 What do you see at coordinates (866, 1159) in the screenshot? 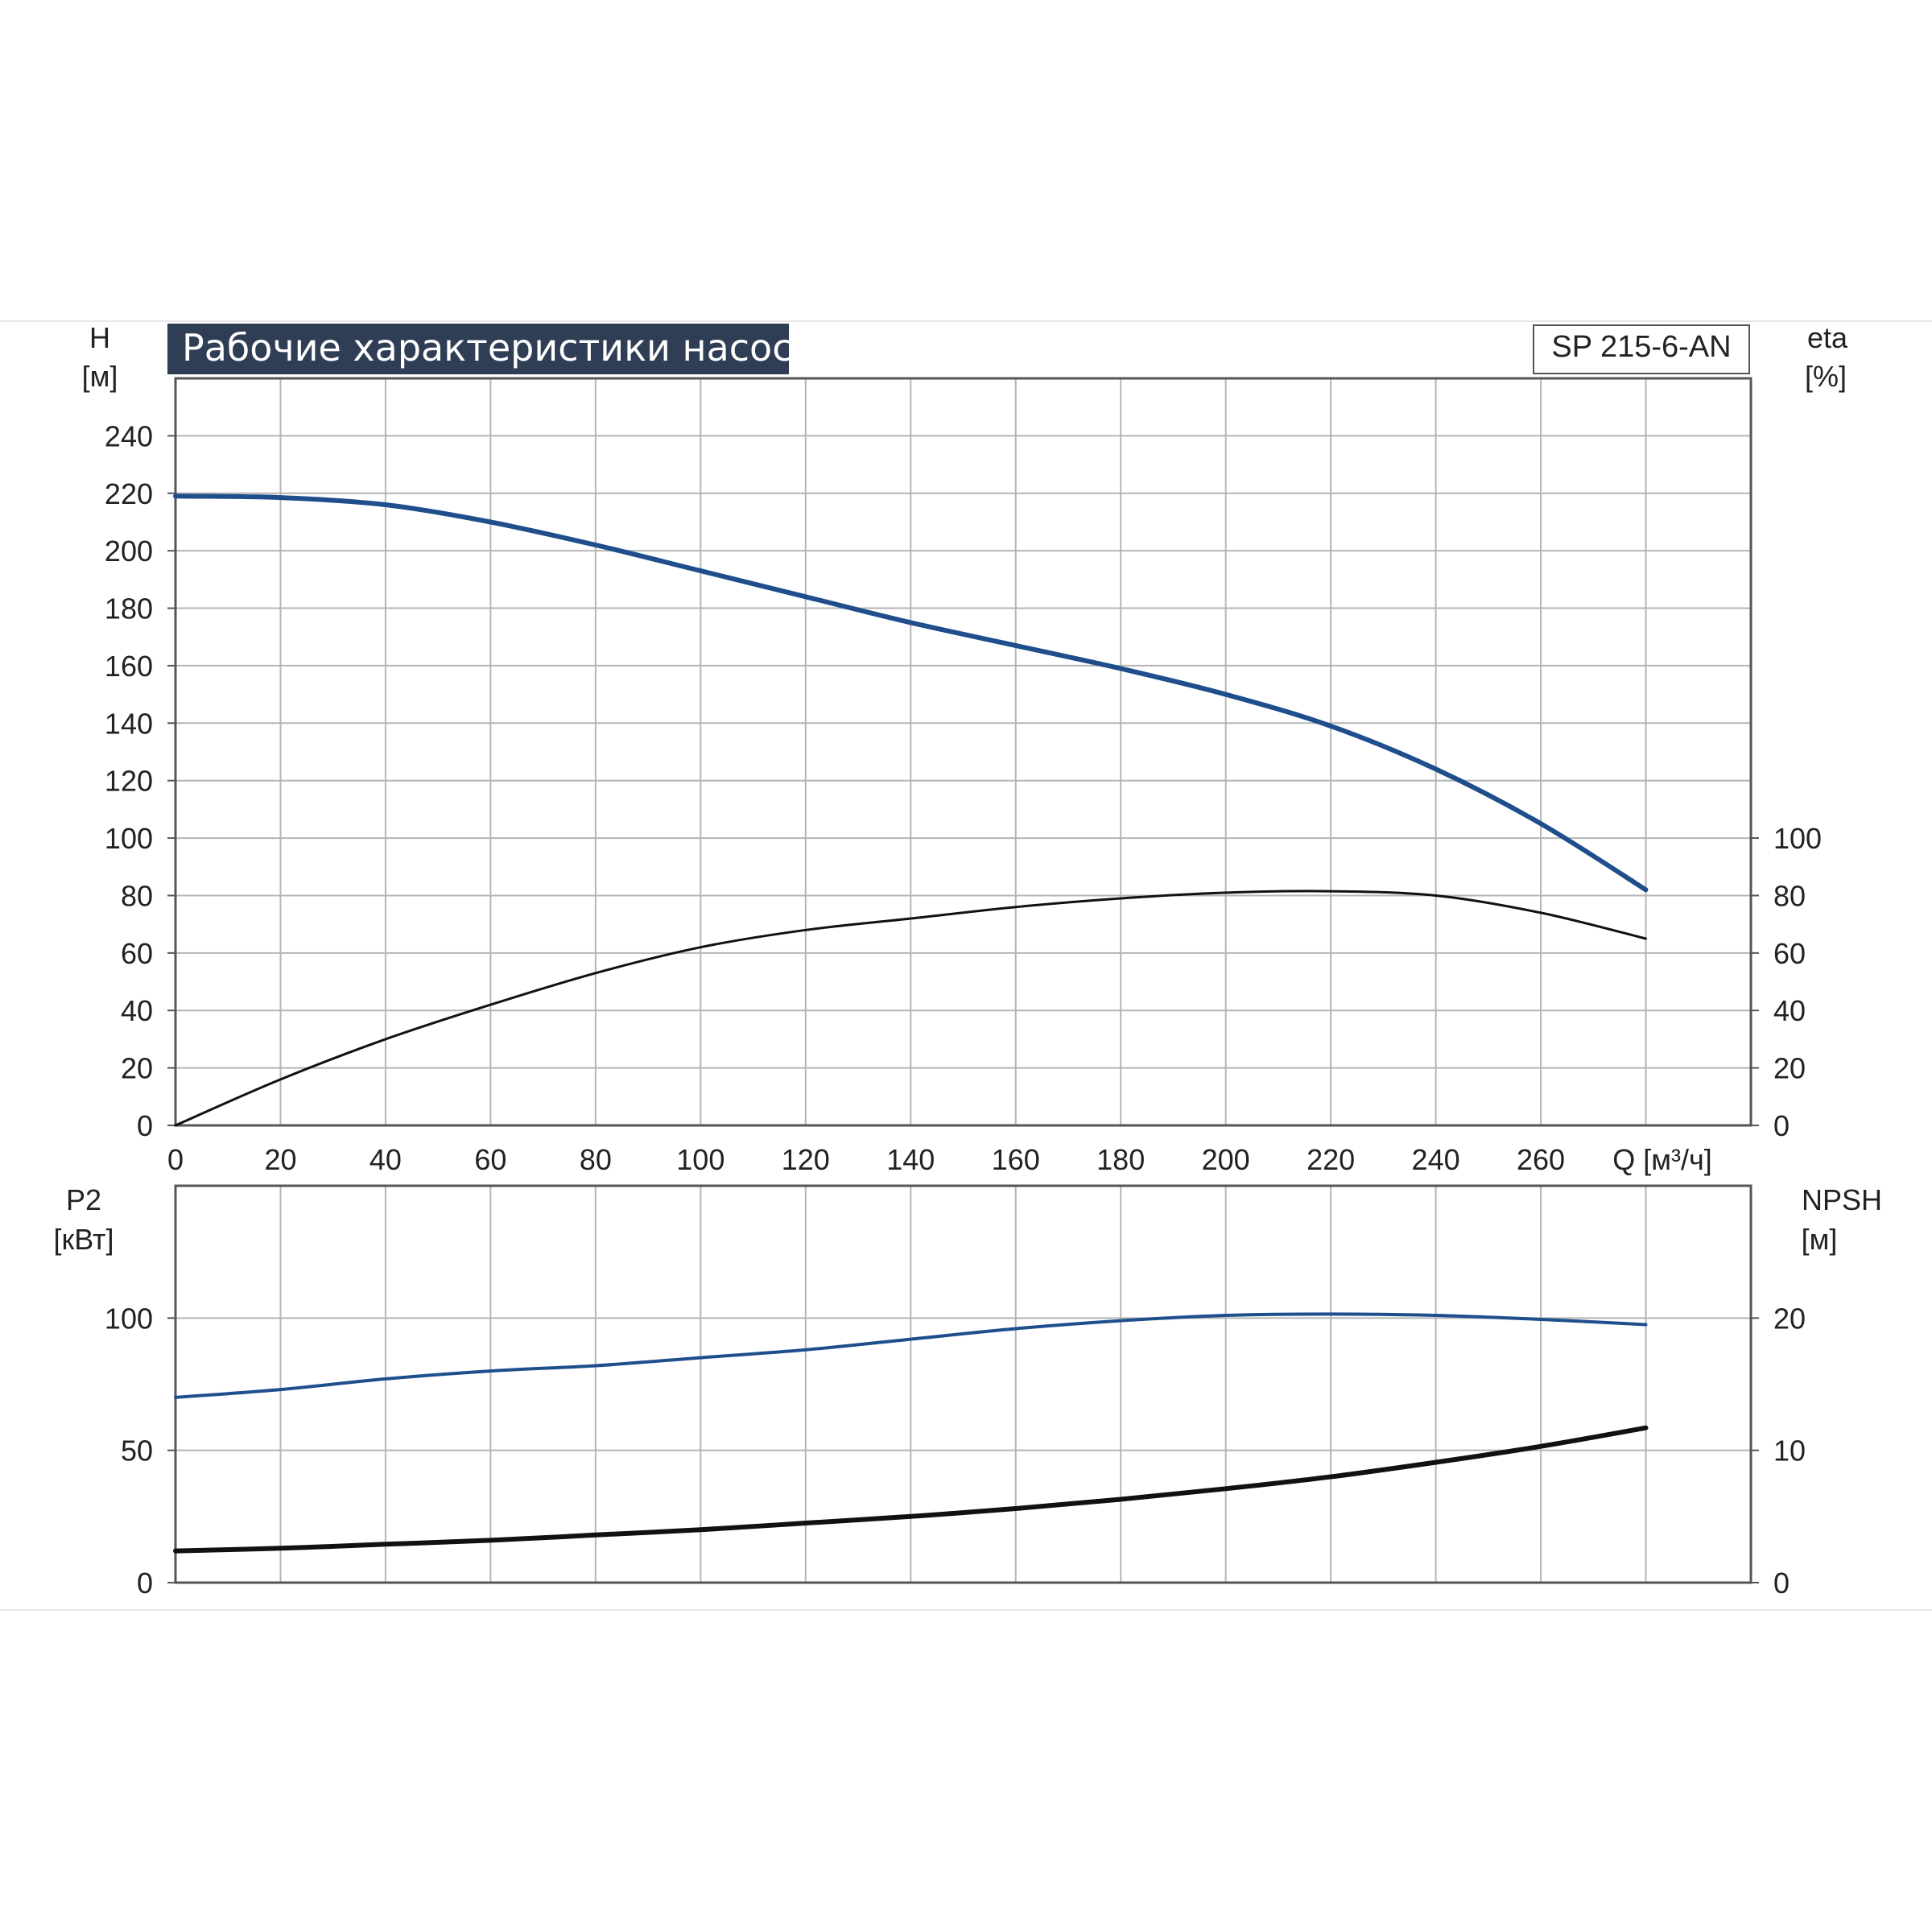
I see `flow-axis-ticks: 0 20 40 60 80 100 120 140 160 180 200 220 240 260` at bounding box center [866, 1159].